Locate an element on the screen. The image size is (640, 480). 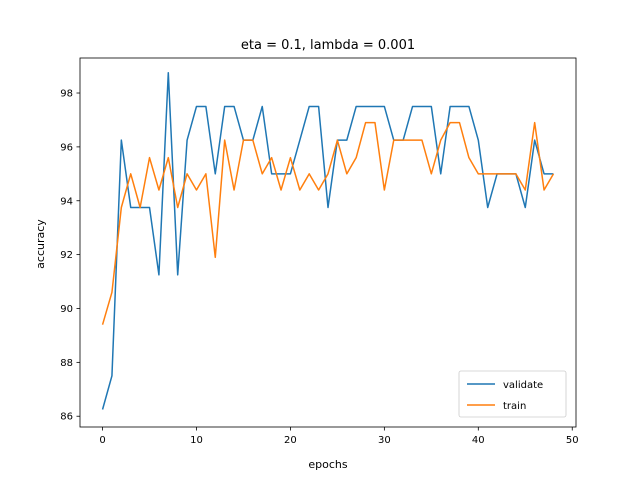
legend-label-validate: validate is located at coordinates (523, 385).